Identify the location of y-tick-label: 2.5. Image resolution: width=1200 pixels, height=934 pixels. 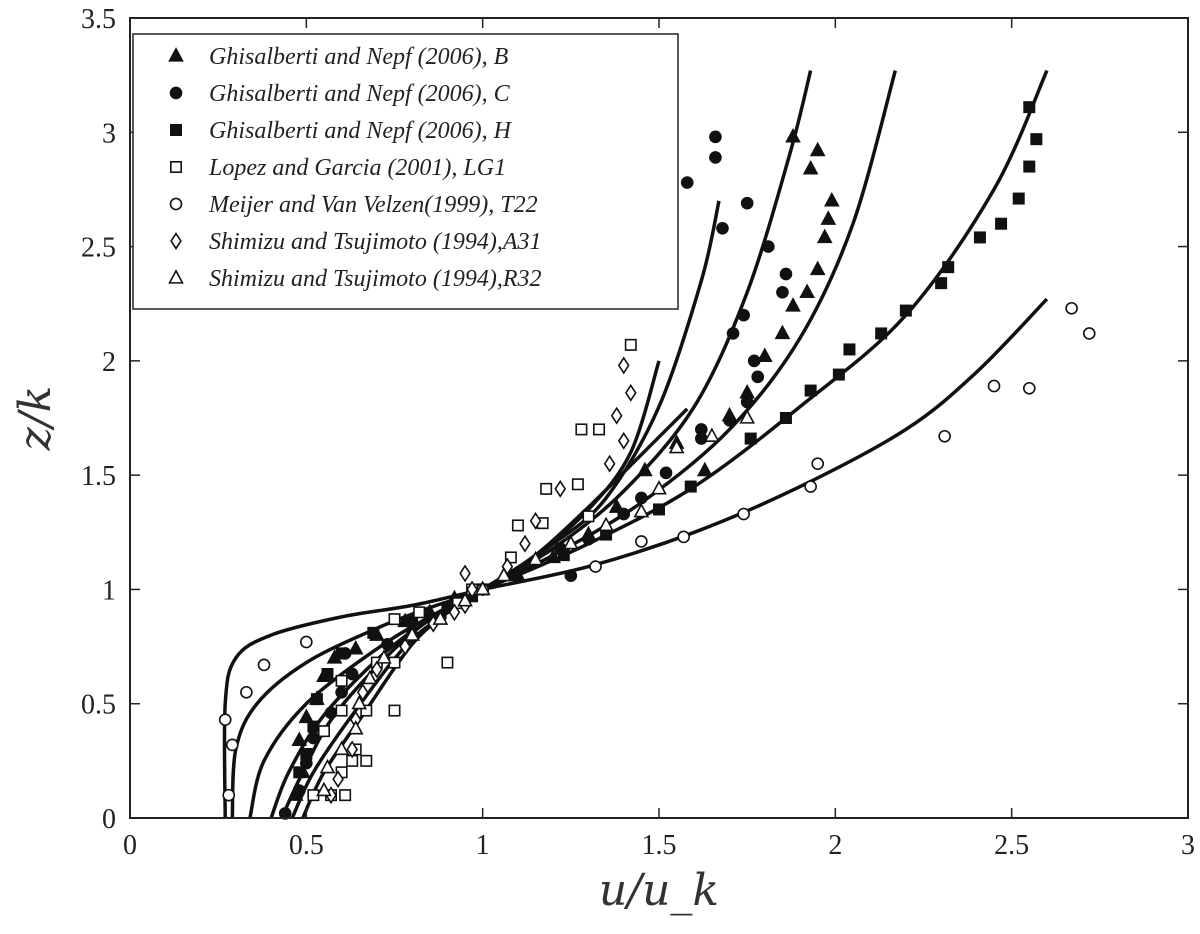
(98, 248).